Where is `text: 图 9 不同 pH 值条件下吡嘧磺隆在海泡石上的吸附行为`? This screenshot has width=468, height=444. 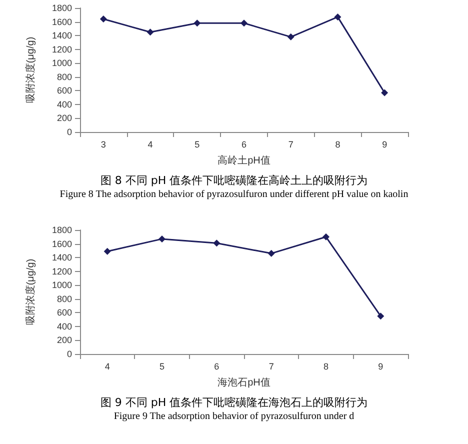 text: 图 9 不同 pH 值条件下吡嘧磺隆在海泡石上的吸附行为 is located at coordinates (234, 403).